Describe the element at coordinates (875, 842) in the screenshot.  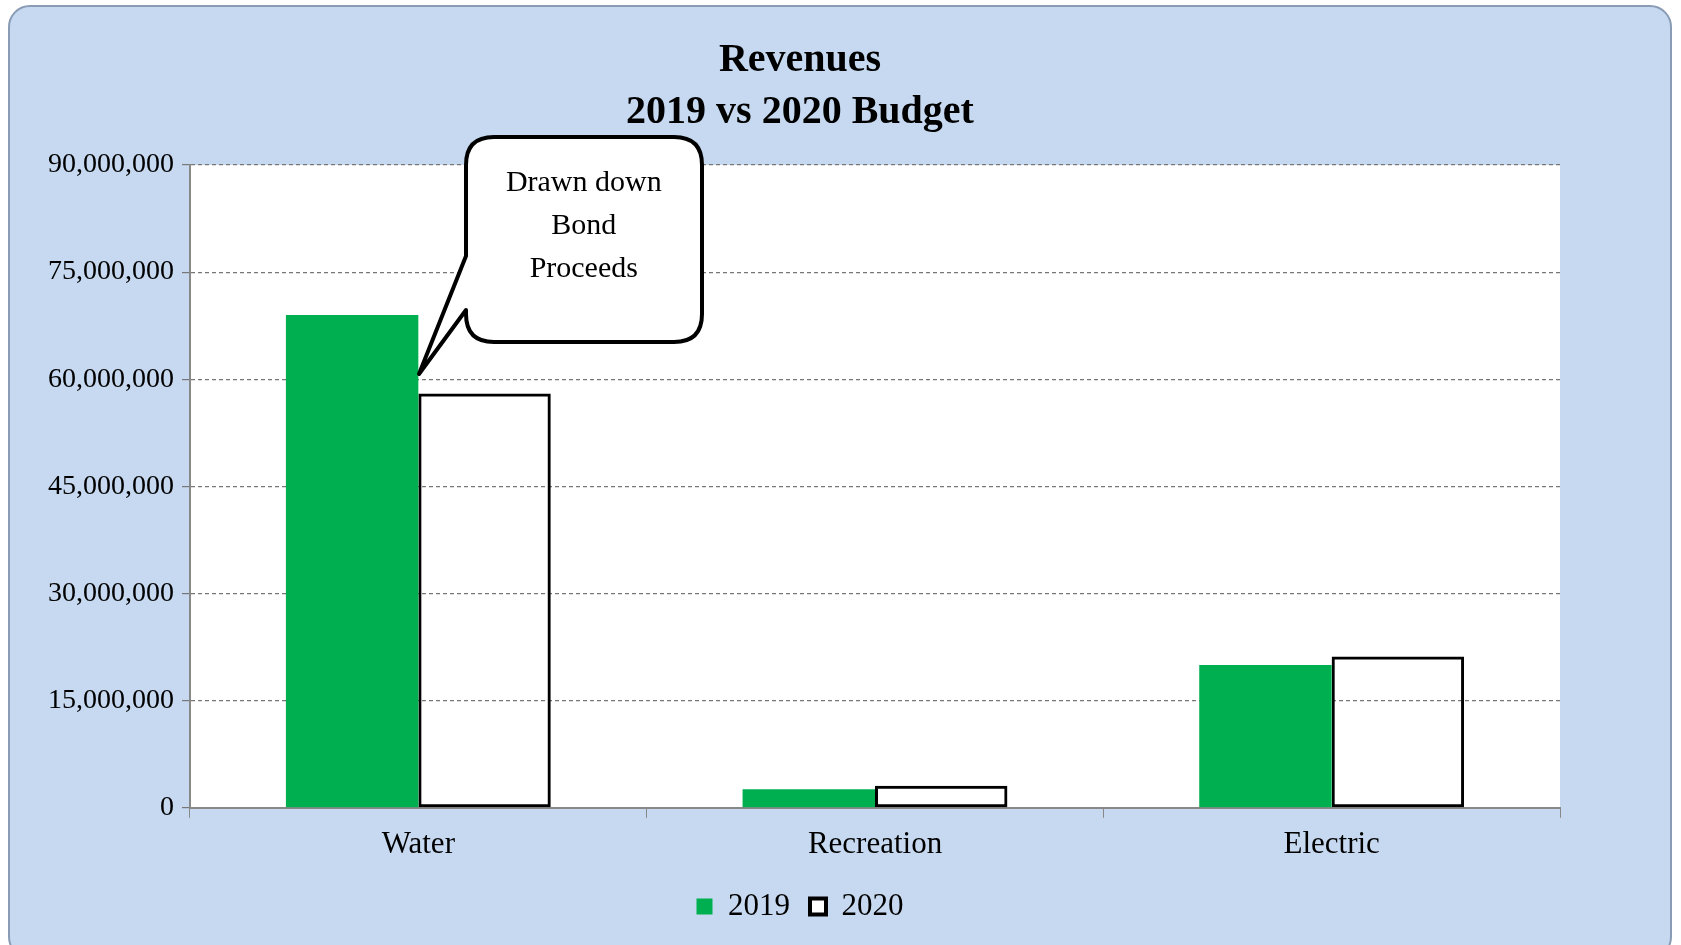
I see `x-tick-label: Recreation` at that location.